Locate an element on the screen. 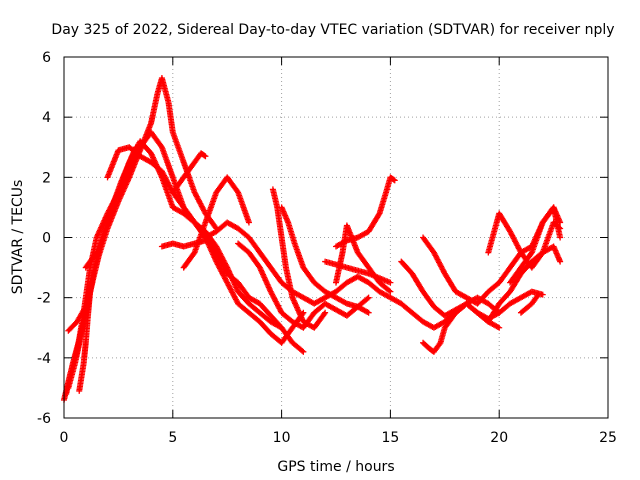 The height and width of the screenshot is (480, 640). y-tick-label: 0 is located at coordinates (46, 239).